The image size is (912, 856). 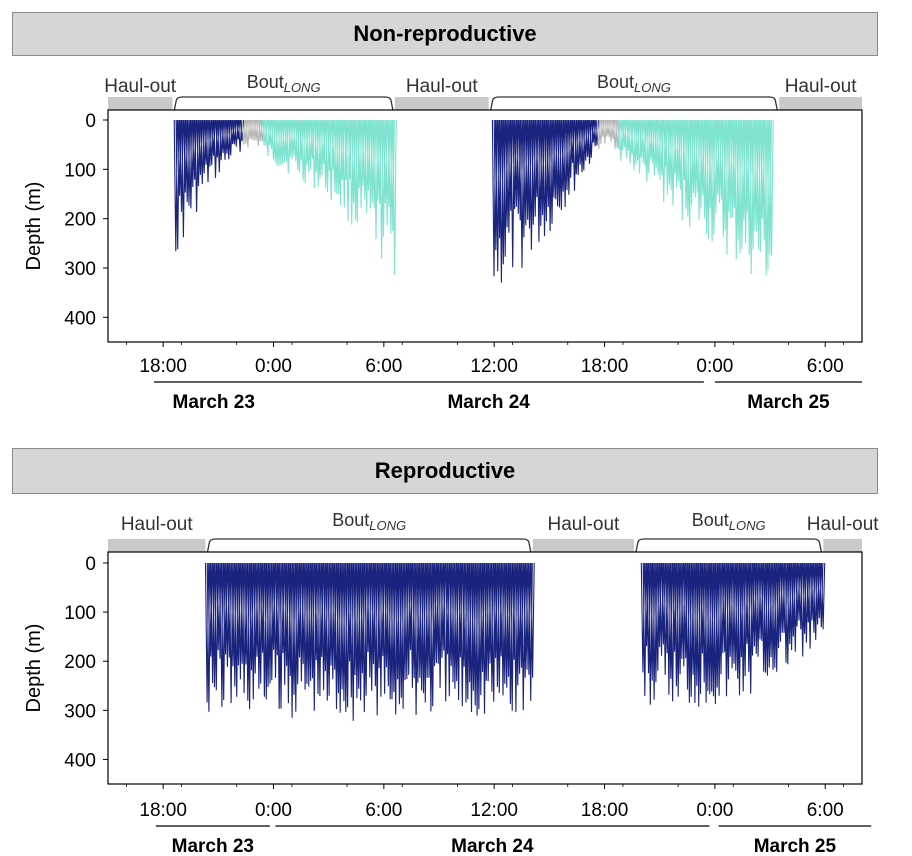 I want to click on panel-title-bottom: Reproductive, so click(x=445, y=470).